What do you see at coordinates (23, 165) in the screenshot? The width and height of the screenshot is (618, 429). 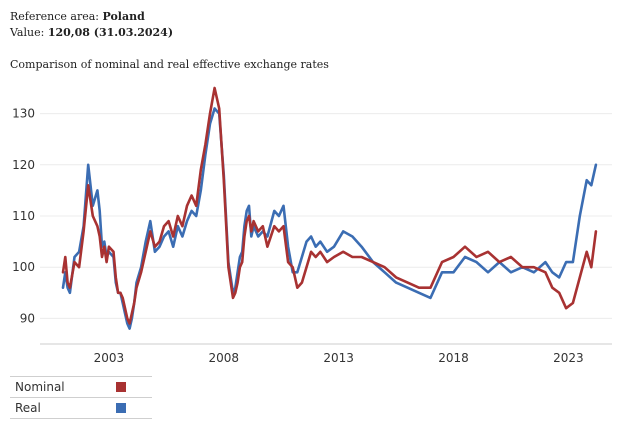 I see `y-tick-label-120: 120` at bounding box center [23, 165].